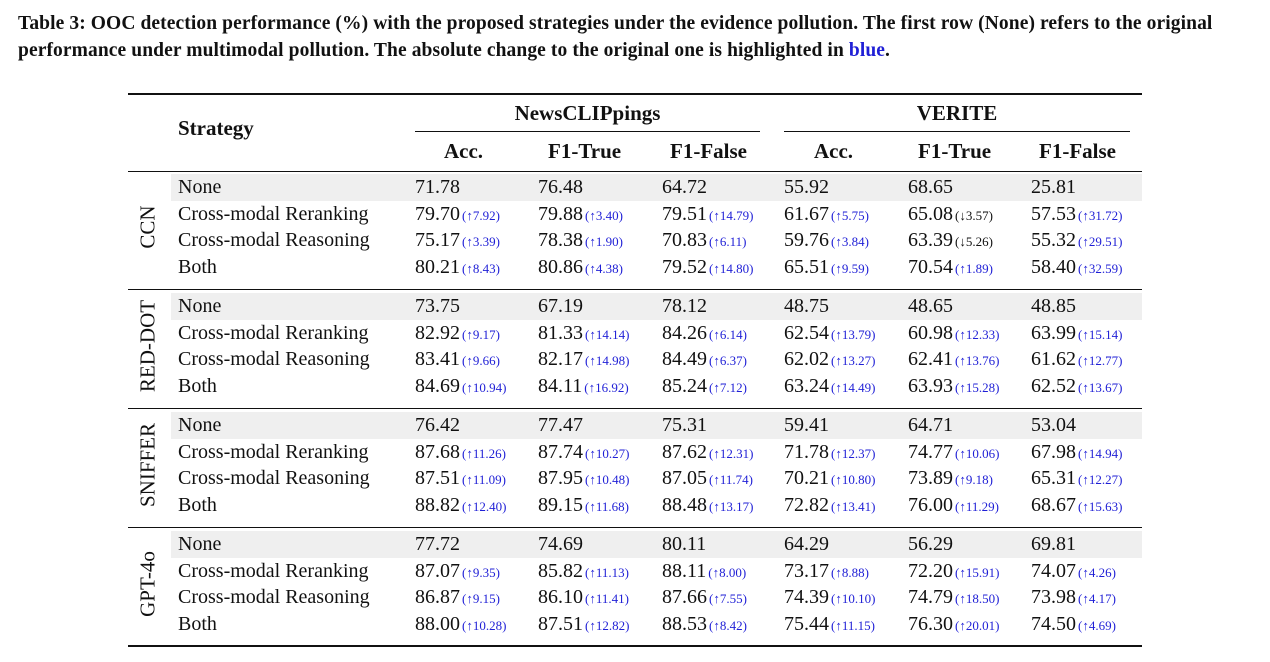  I want to click on table-cell: 78.12, so click(684, 306).